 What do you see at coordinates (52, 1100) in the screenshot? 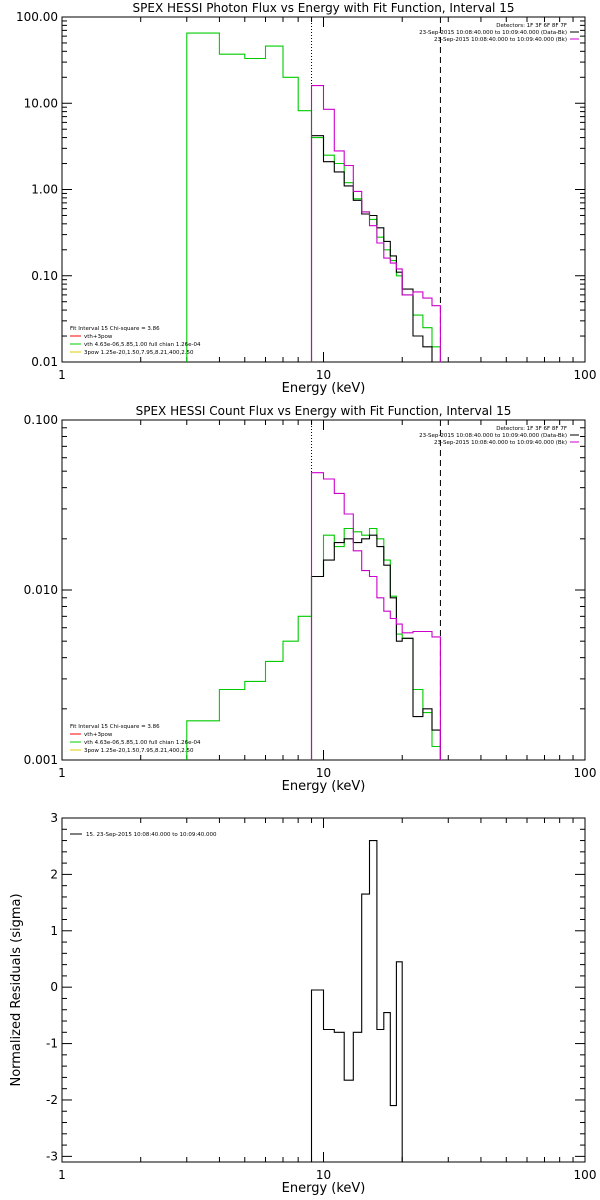
I see `y-tick-label: -2` at bounding box center [52, 1100].